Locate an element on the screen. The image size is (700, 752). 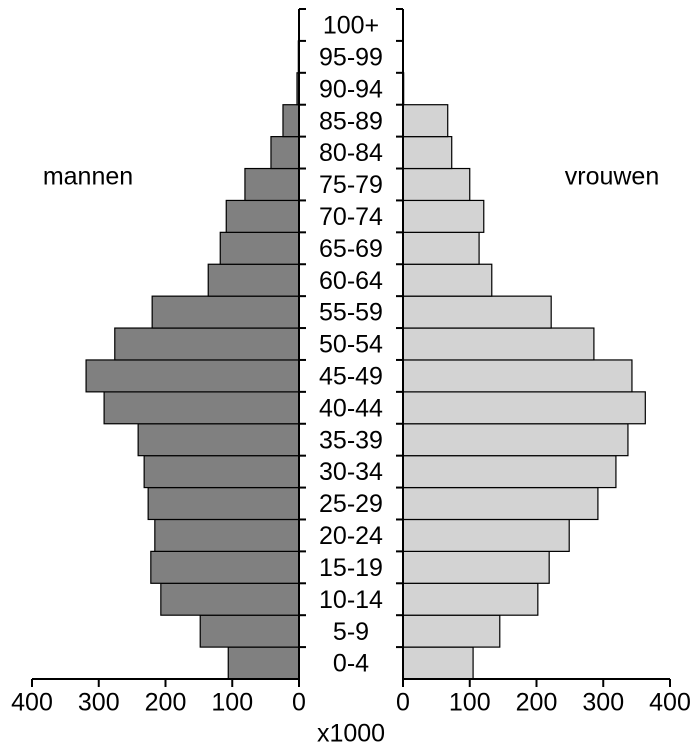
category-label: 45-49 is located at coordinates (351, 377).